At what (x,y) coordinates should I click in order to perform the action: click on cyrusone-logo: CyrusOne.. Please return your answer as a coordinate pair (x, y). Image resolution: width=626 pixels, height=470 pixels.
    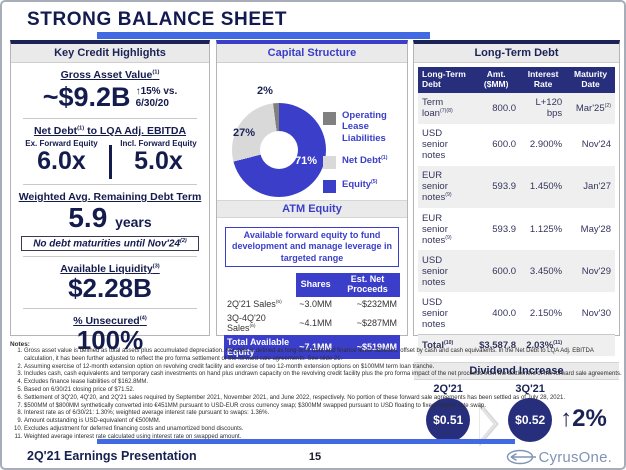
    Looking at the image, I should click on (559, 457).